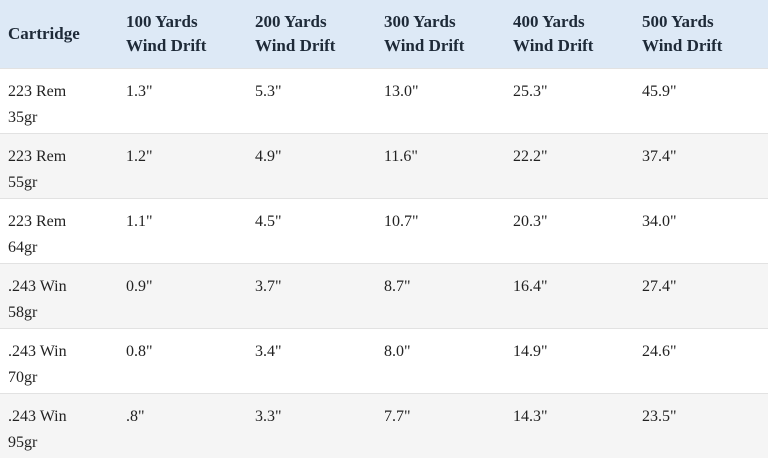 This screenshot has height=458, width=768. Describe the element at coordinates (311, 165) in the screenshot. I see `drift-cell: 4.9"` at that location.